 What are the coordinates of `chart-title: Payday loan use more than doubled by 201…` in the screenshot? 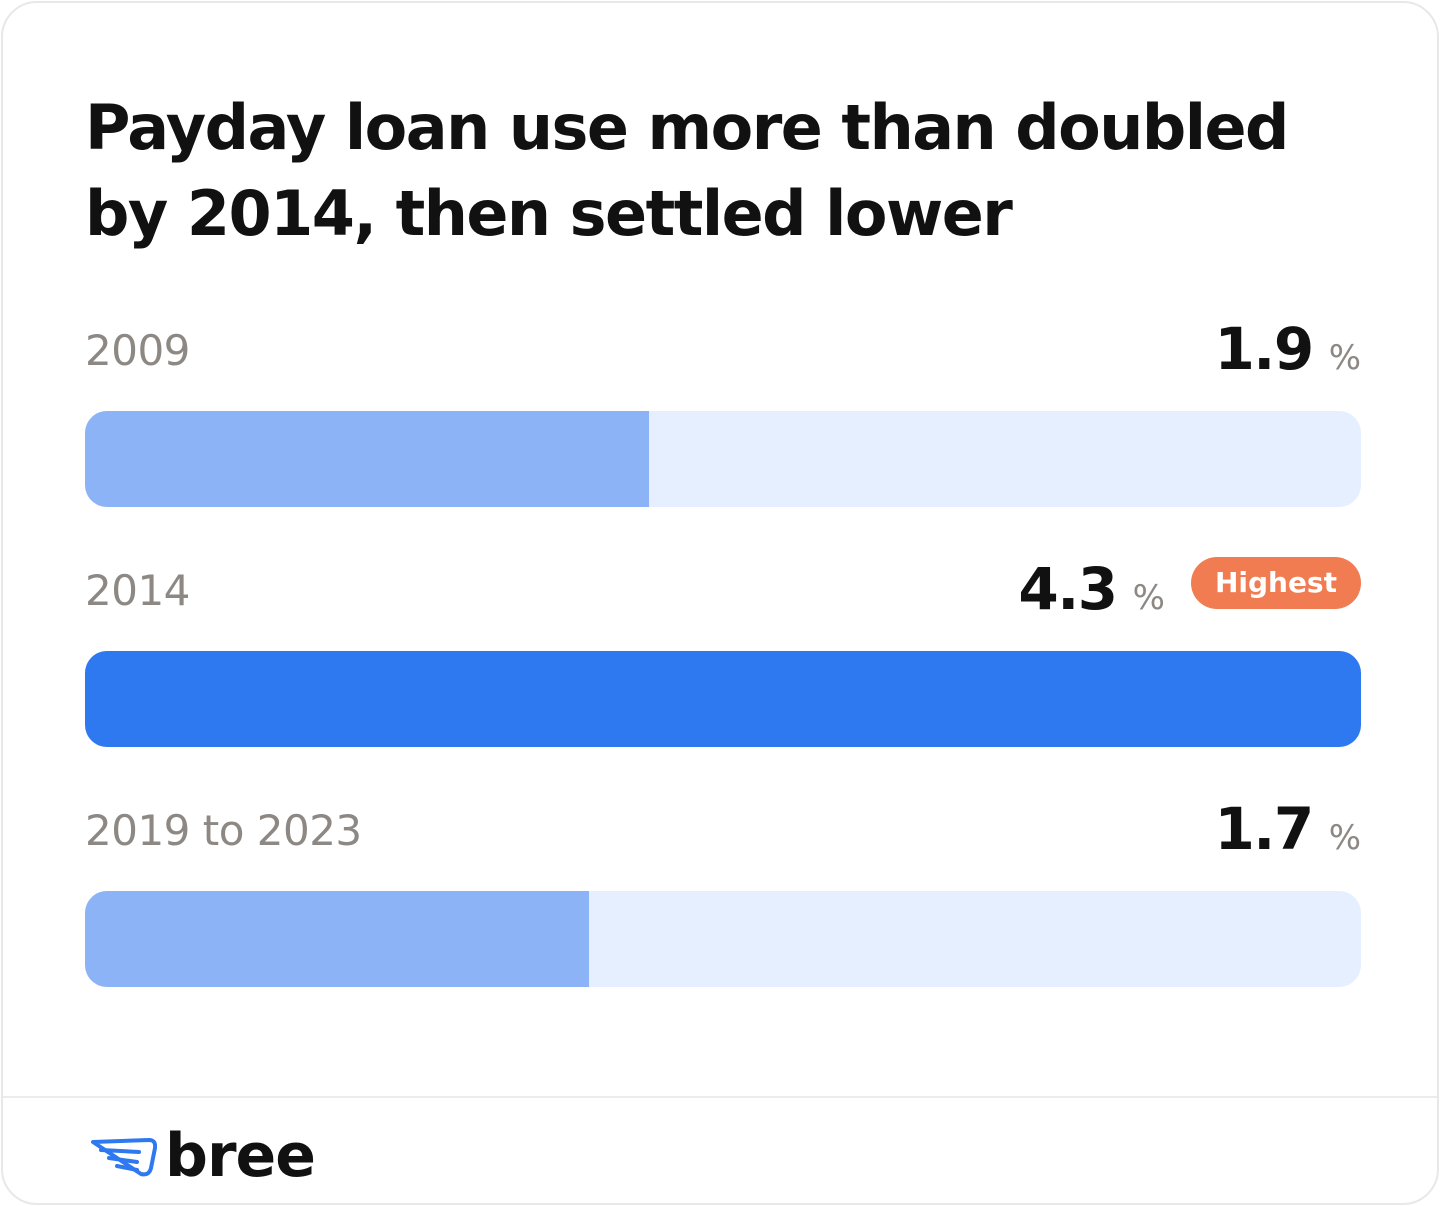 It's located at (687, 170).